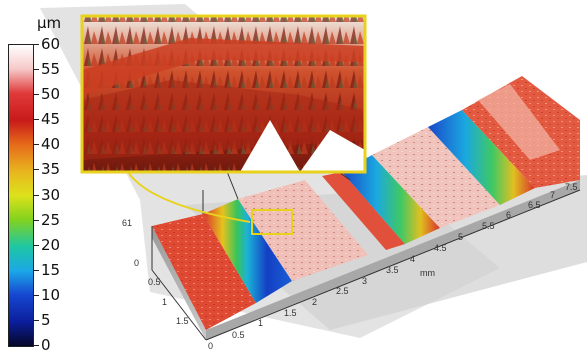 The width and height of the screenshot is (587, 358). I want to click on x-tick: 5.5, so click(488, 226).